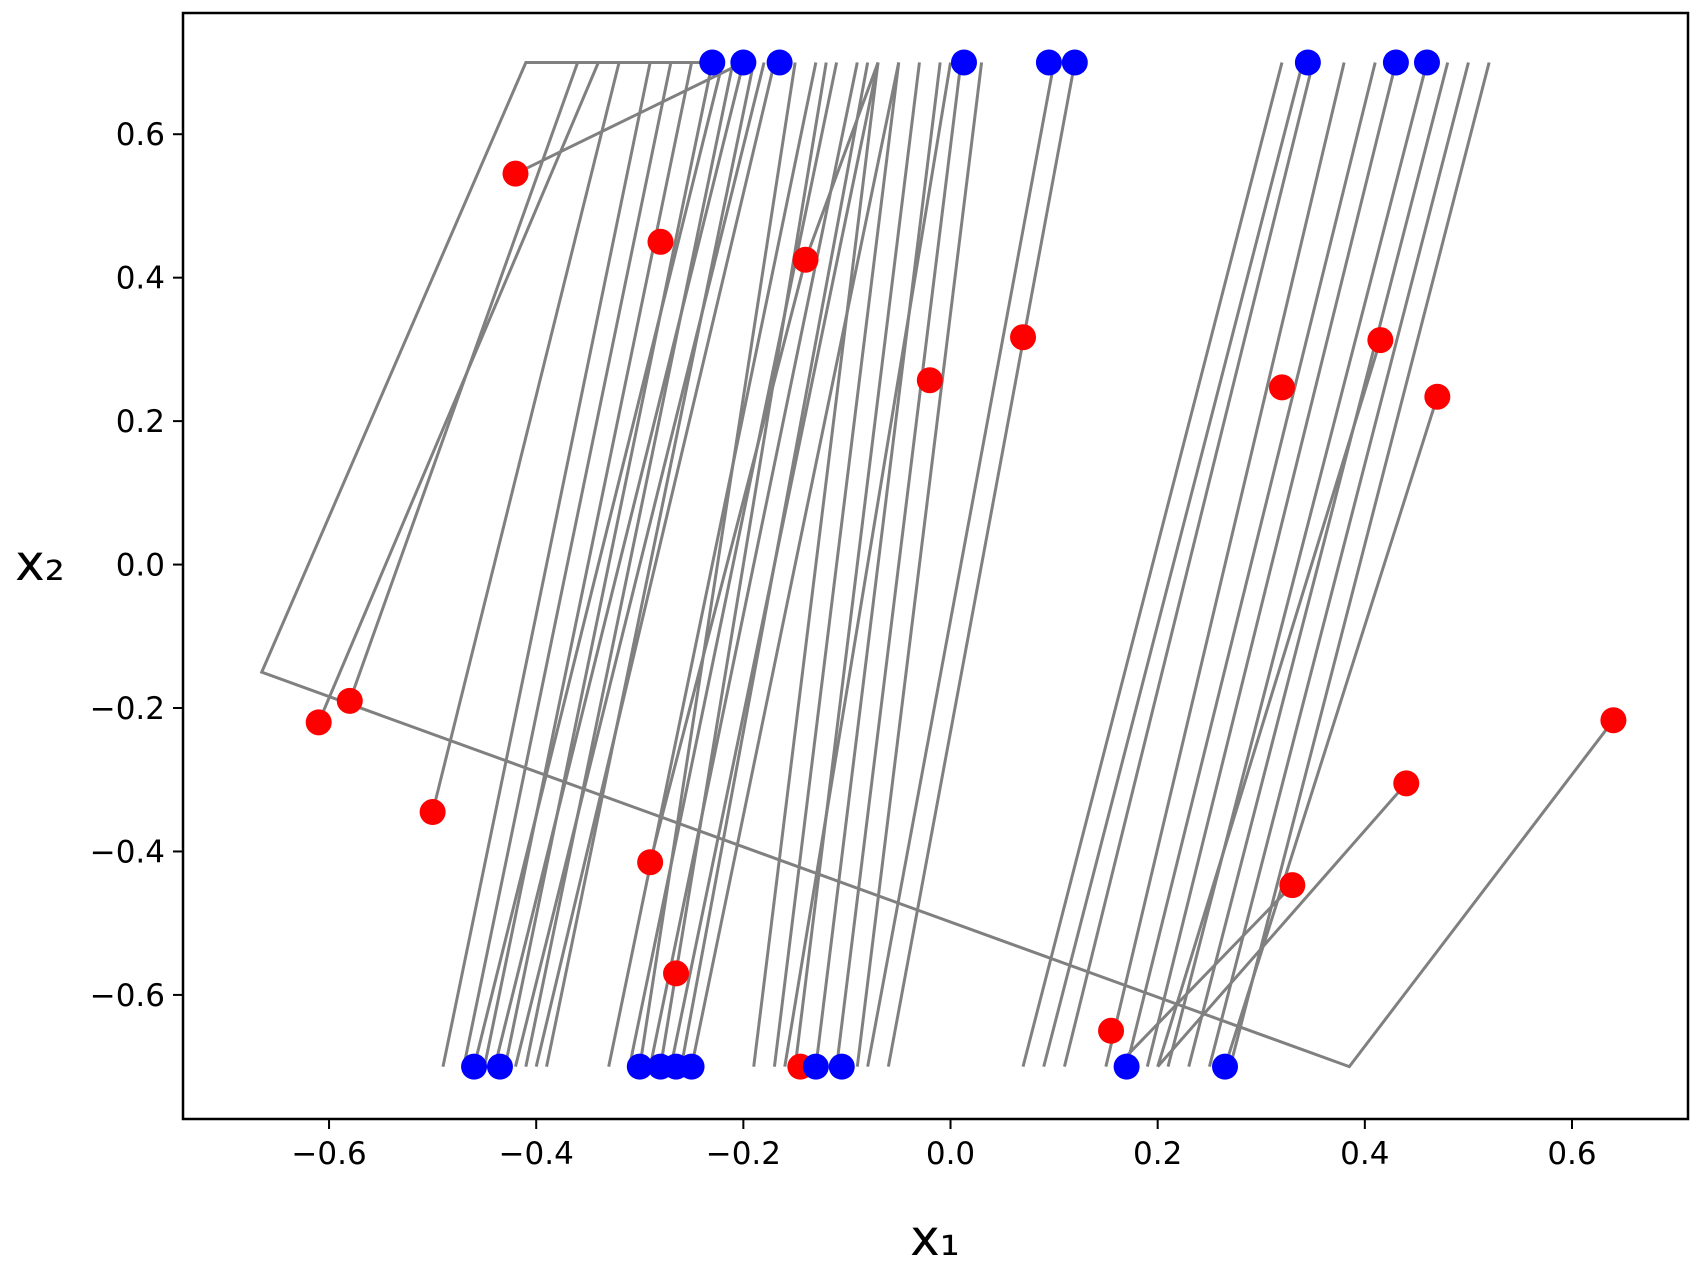  Describe the element at coordinates (140, 135) in the screenshot. I see `y-tick-label: 0.6` at that location.